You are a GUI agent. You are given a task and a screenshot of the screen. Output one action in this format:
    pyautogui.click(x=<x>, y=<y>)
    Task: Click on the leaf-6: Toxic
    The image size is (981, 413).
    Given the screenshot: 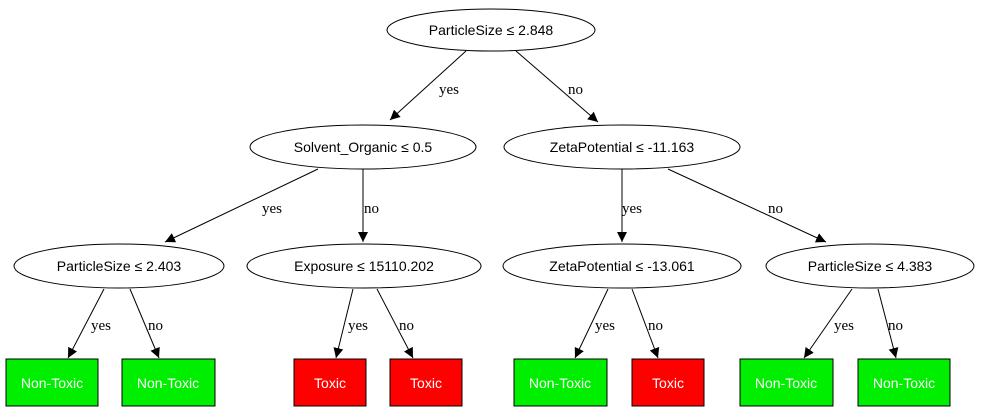 What is the action you would take?
    pyautogui.click(x=668, y=382)
    